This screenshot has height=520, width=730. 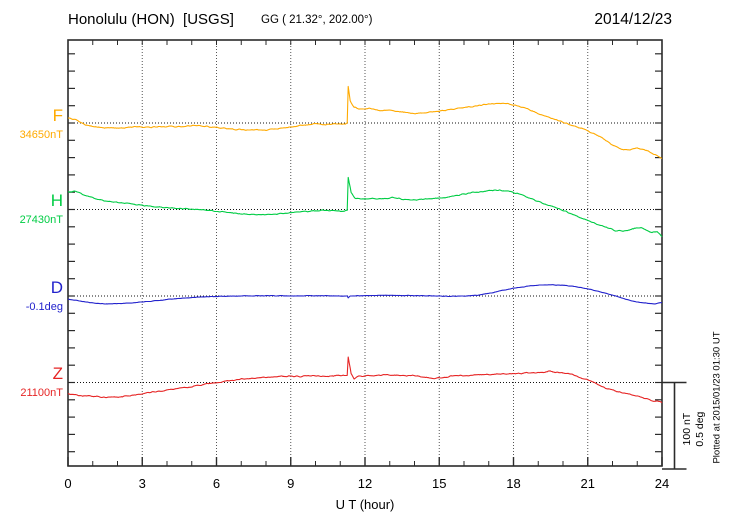 What do you see at coordinates (57, 115) in the screenshot?
I see `channel-letter-F: F` at bounding box center [57, 115].